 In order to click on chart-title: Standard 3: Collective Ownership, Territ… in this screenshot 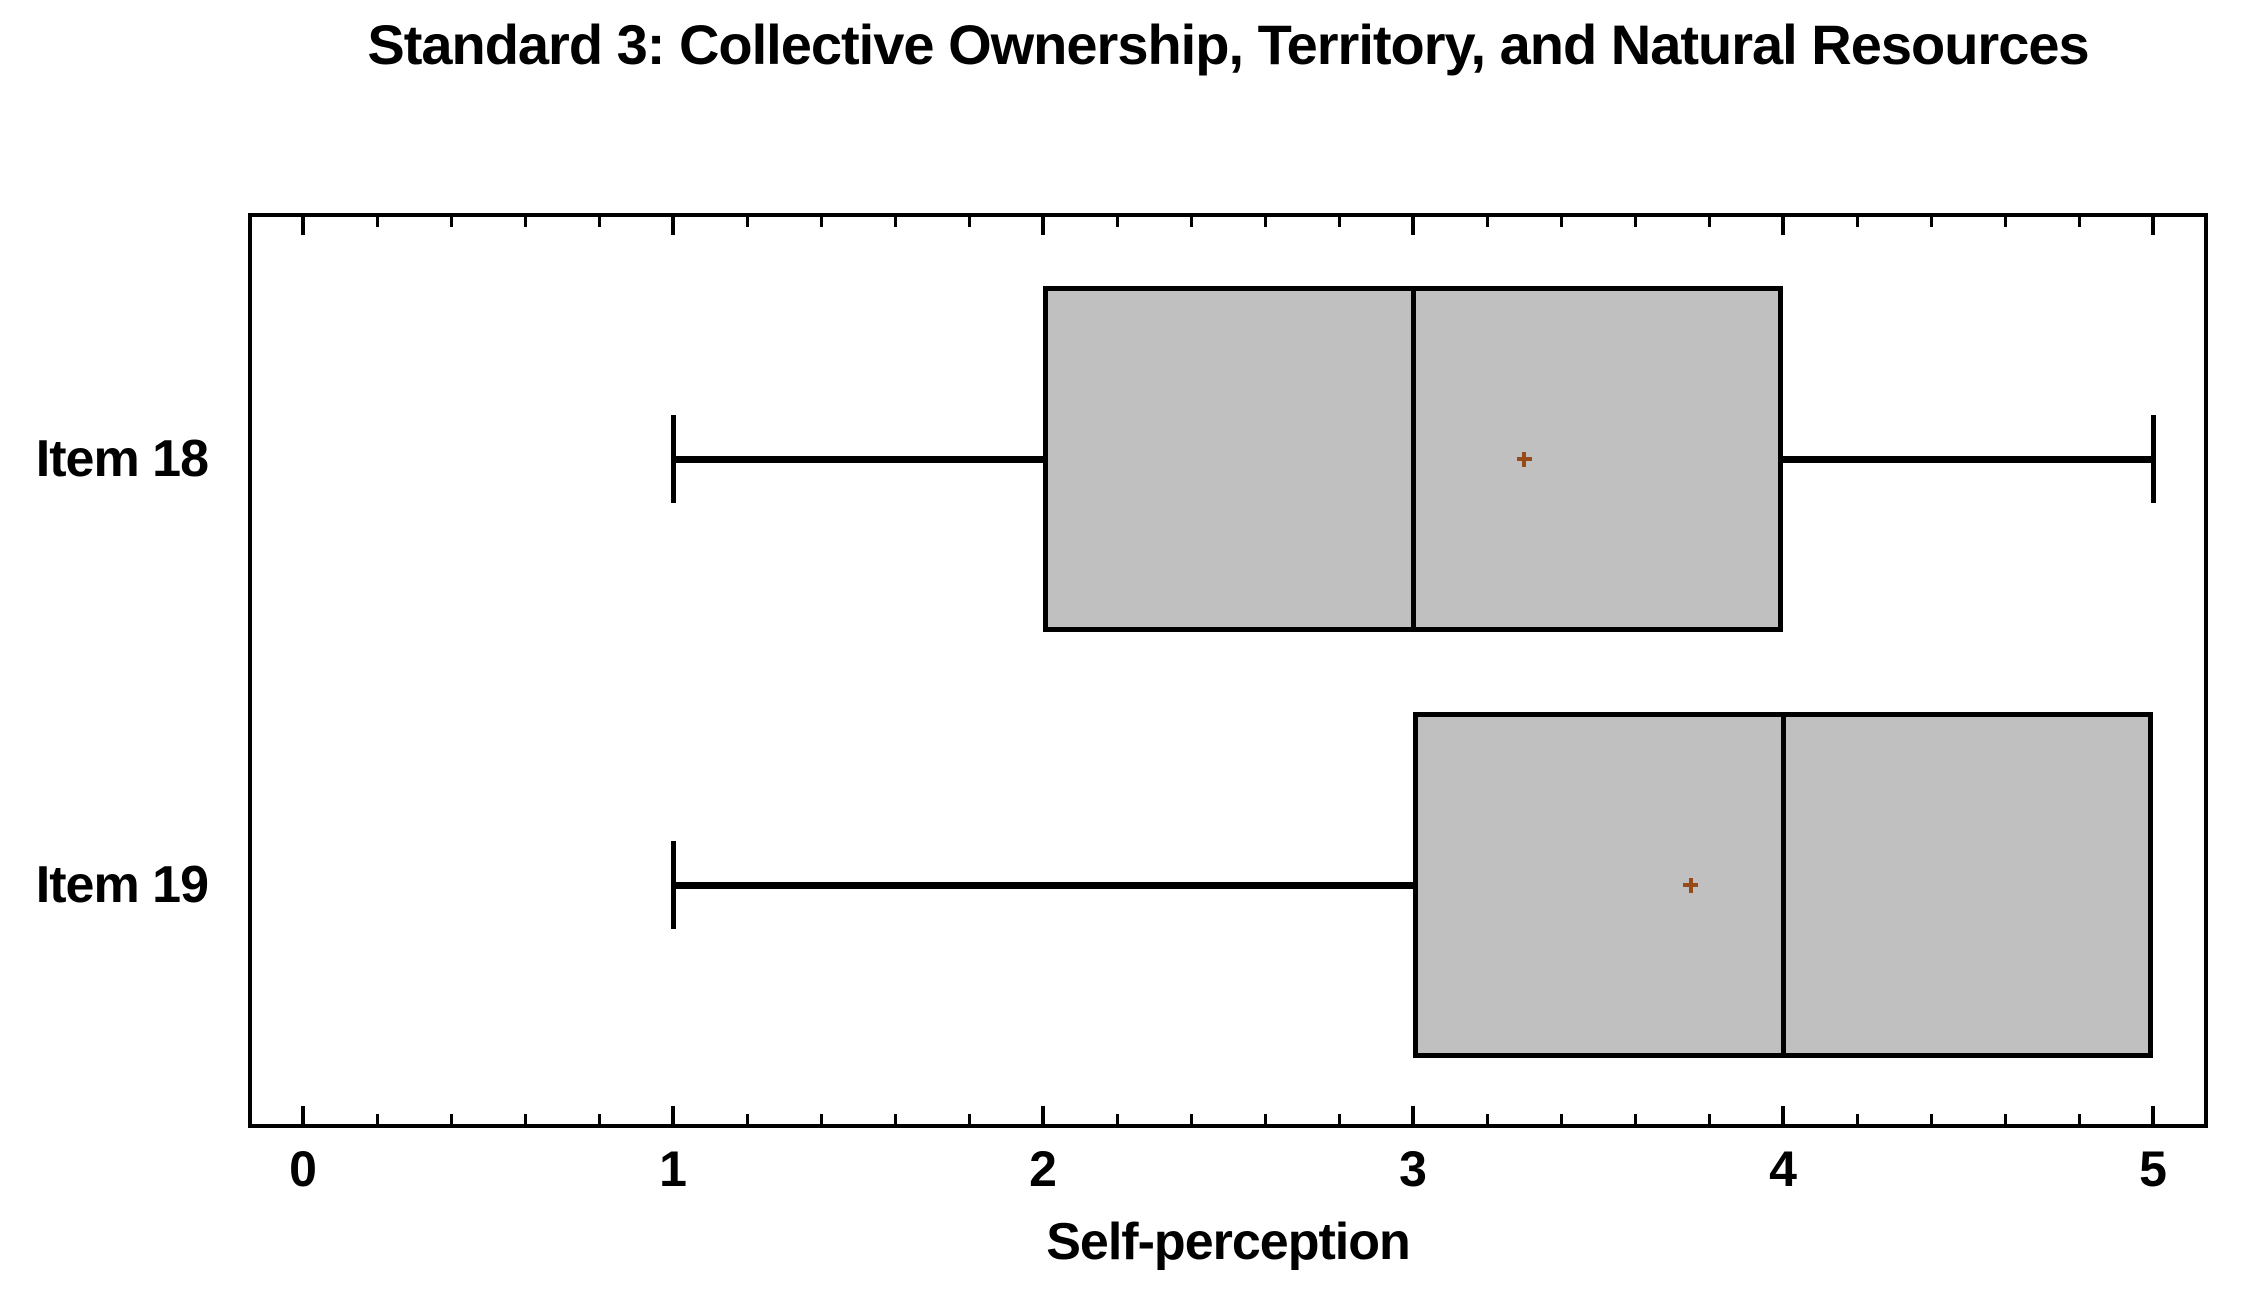, I will do `click(1228, 44)`.